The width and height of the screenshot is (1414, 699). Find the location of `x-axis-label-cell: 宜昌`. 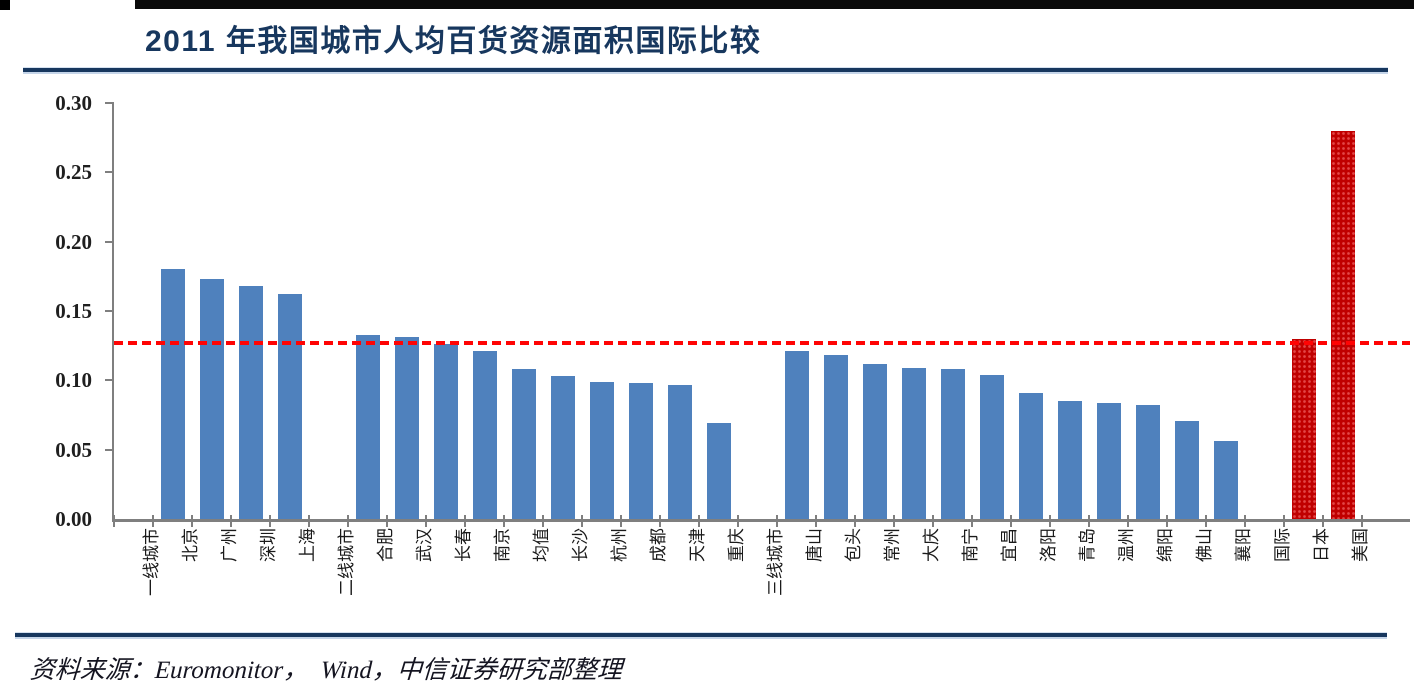

x-axis-label-cell: 宜昌 is located at coordinates (994, 580).